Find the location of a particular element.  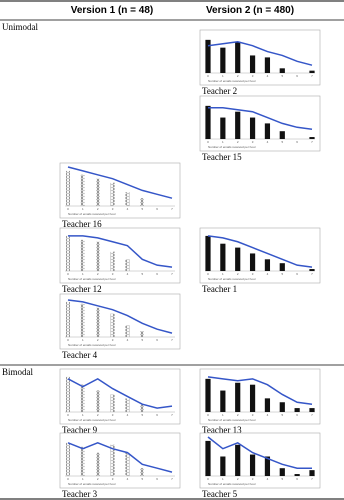

teacher-label: Teacher 9 is located at coordinates (80, 430).